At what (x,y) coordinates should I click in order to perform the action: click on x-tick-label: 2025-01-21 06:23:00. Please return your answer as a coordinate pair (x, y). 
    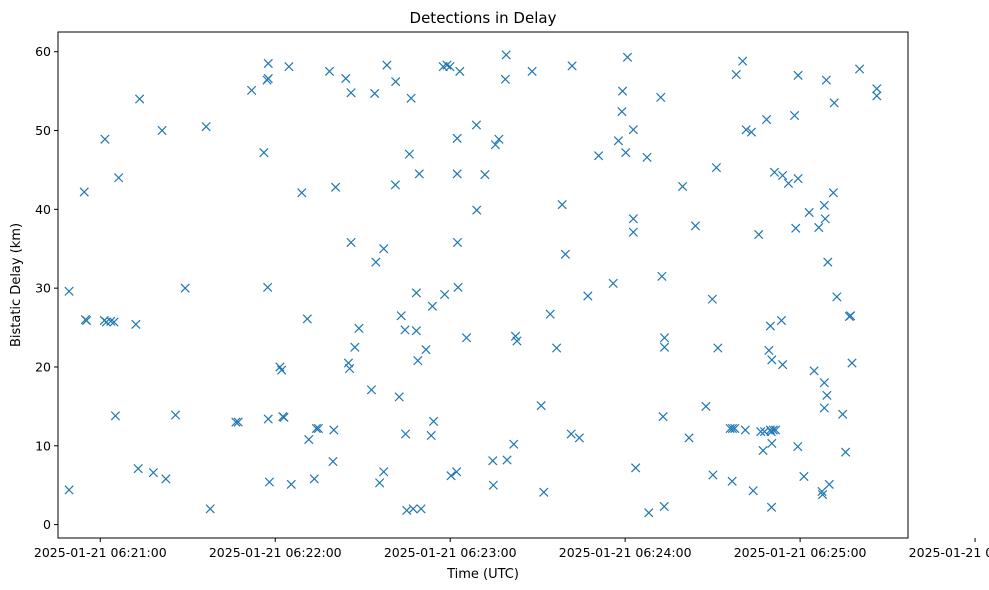
    Looking at the image, I should click on (450, 552).